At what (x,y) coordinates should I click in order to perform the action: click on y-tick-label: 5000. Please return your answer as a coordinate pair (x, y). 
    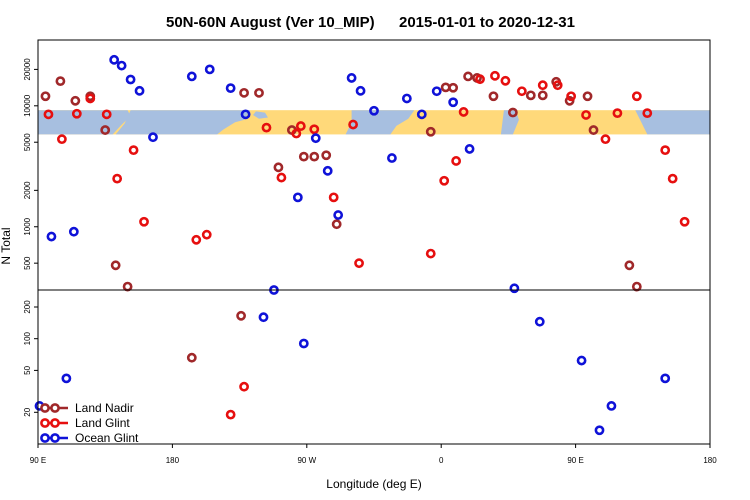
    Looking at the image, I should click on (27, 142).